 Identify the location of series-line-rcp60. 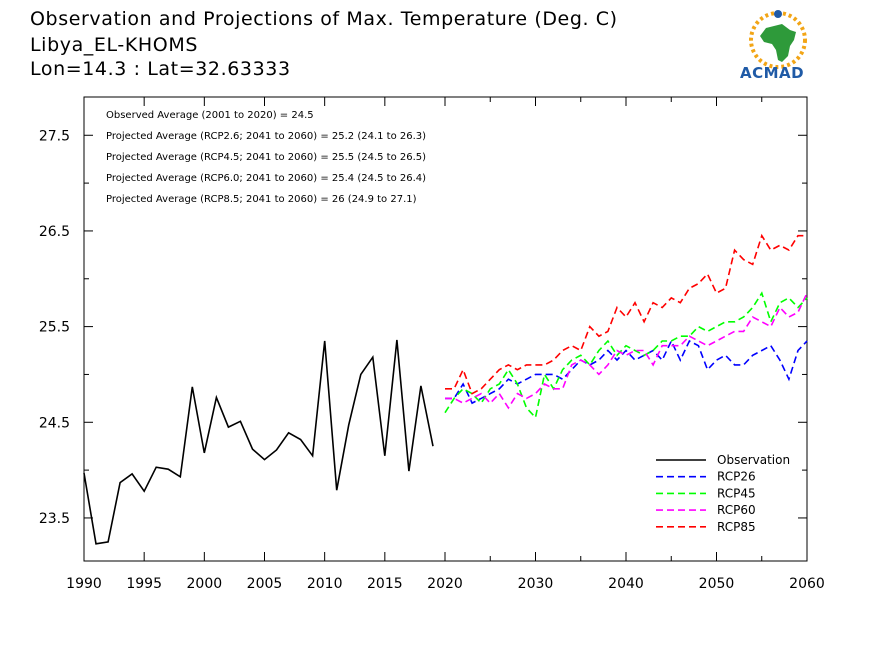
(626, 351).